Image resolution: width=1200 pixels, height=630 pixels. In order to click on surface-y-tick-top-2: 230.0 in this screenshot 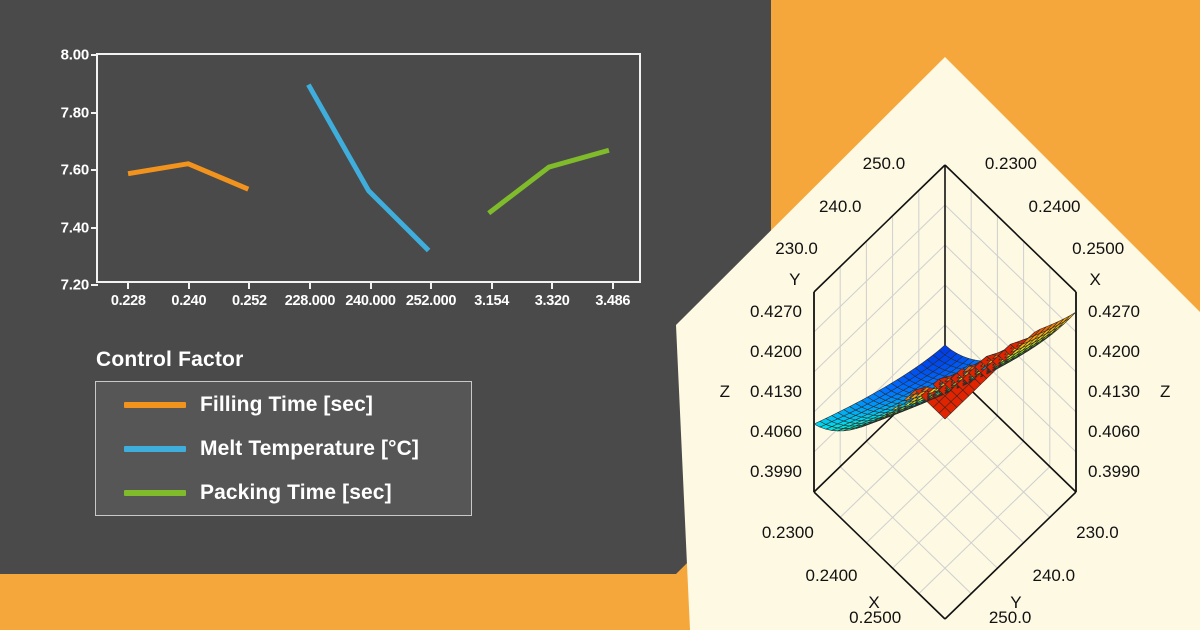, I will do `click(796, 248)`.